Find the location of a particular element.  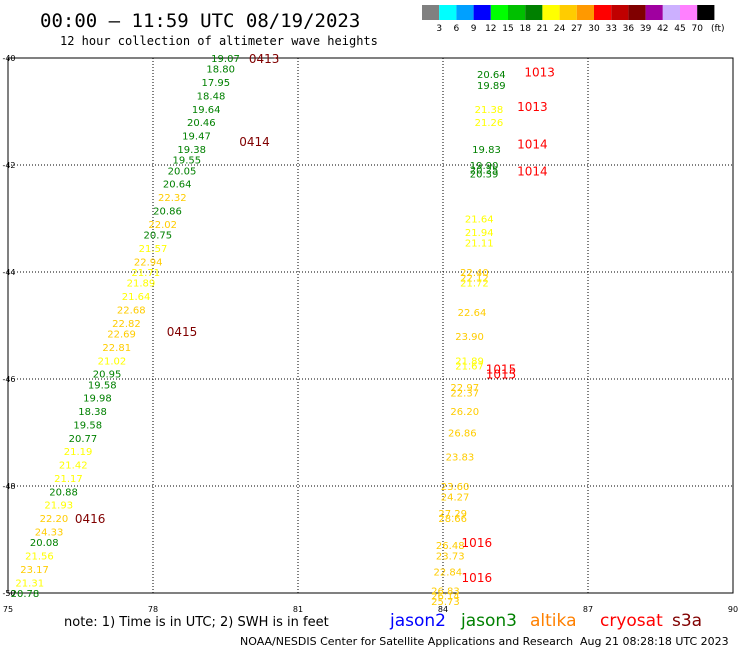

wave-height-label: 22.69 is located at coordinates (121, 335).